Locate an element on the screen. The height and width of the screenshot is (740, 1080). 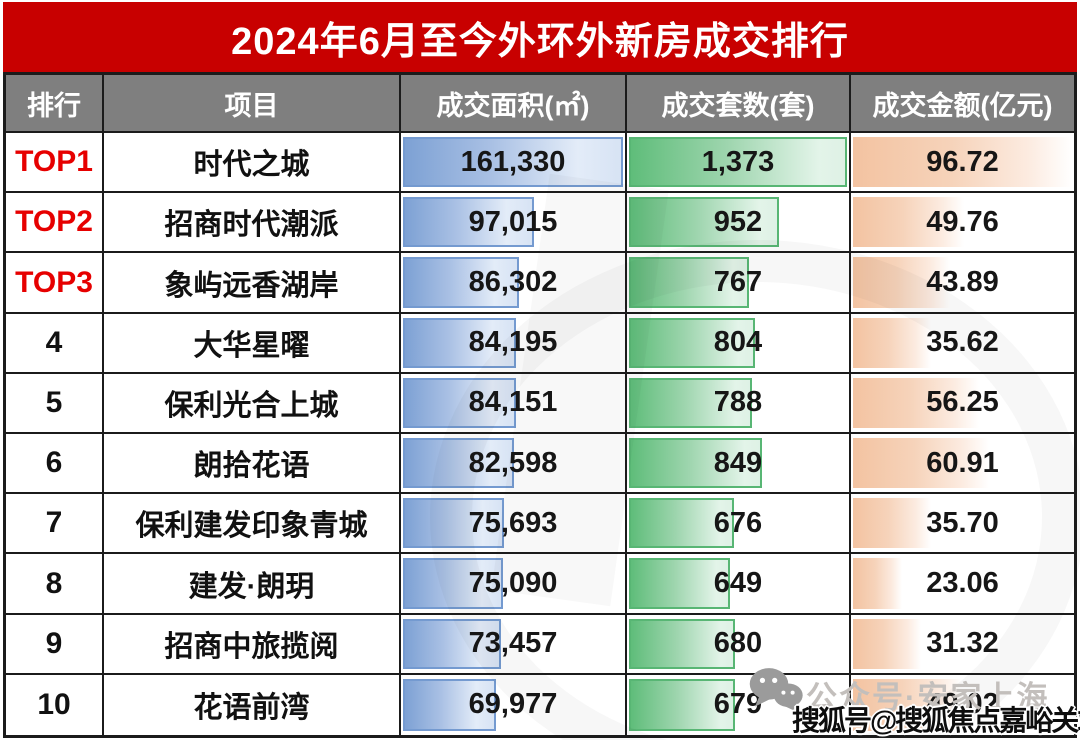
units-cell: 952 is located at coordinates (739, 223).